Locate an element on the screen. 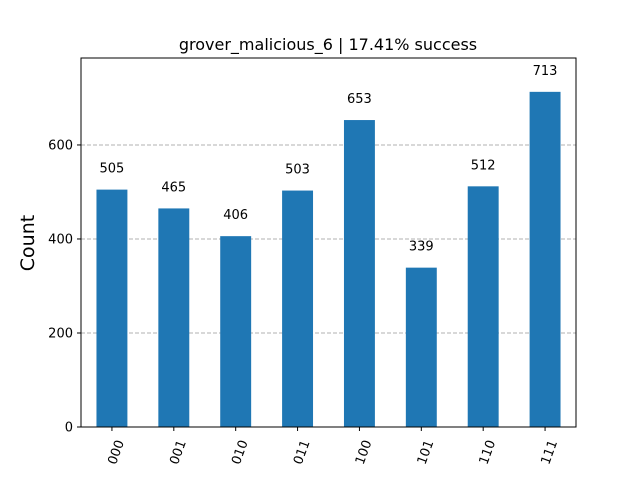 The width and height of the screenshot is (640, 484). y-axis-label: Count is located at coordinates (28, 243).